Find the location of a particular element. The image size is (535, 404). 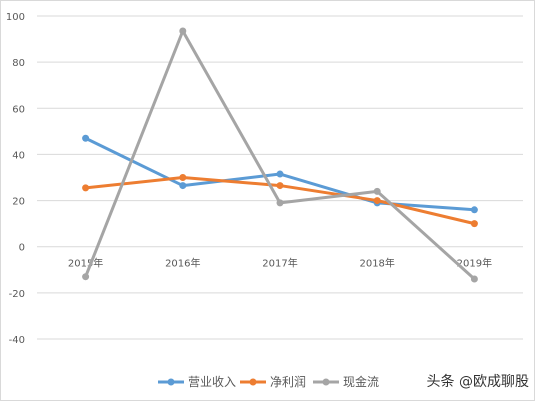

y-tick-labels: -40 -20 0 20 40 60 80 100 is located at coordinates (15, 179).